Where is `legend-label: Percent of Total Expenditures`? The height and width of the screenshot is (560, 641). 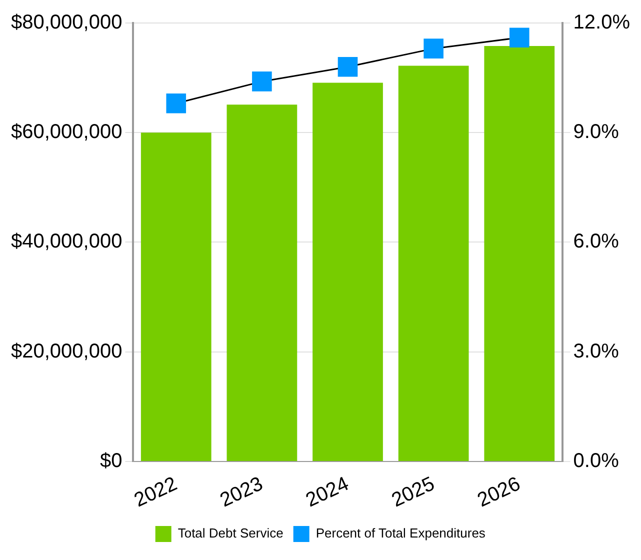
legend-label: Percent of Total Expenditures is located at coordinates (401, 533).